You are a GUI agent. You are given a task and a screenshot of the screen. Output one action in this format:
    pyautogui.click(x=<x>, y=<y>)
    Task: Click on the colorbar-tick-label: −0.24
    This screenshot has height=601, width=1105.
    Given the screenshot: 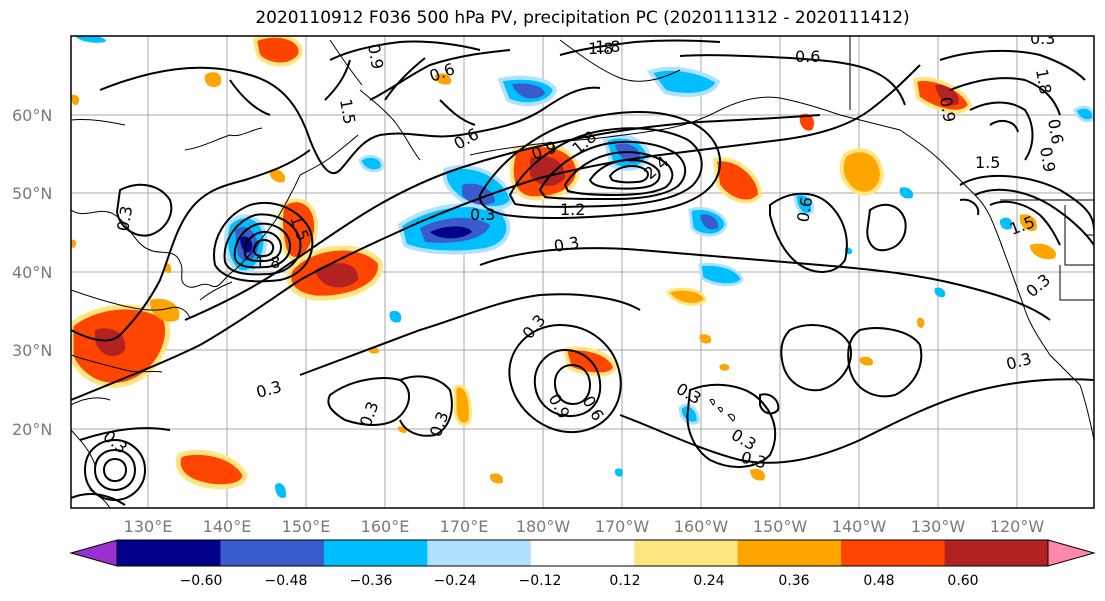 What is the action you would take?
    pyautogui.click(x=455, y=581)
    